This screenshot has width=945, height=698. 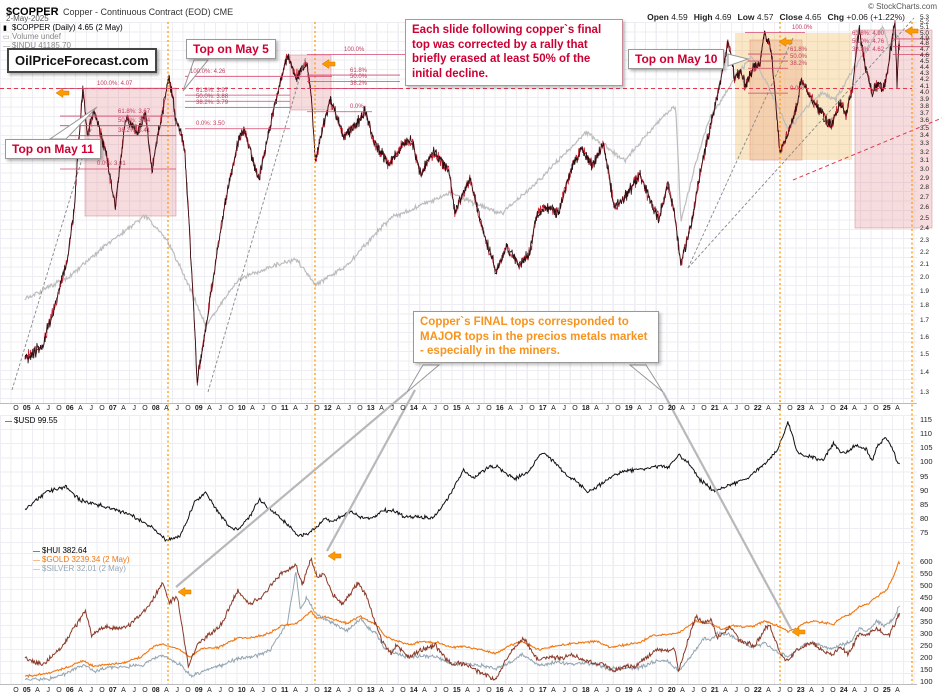 I want to click on fib-label: 50.0%, so click(x=799, y=56).